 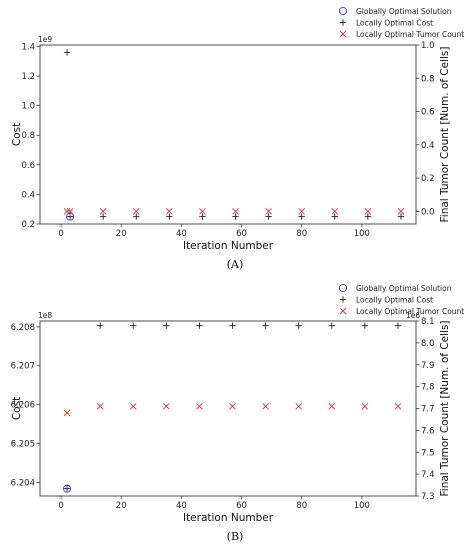 What do you see at coordinates (413, 315) in the screenshot?
I see `y2-multiplier: 1e6` at bounding box center [413, 315].